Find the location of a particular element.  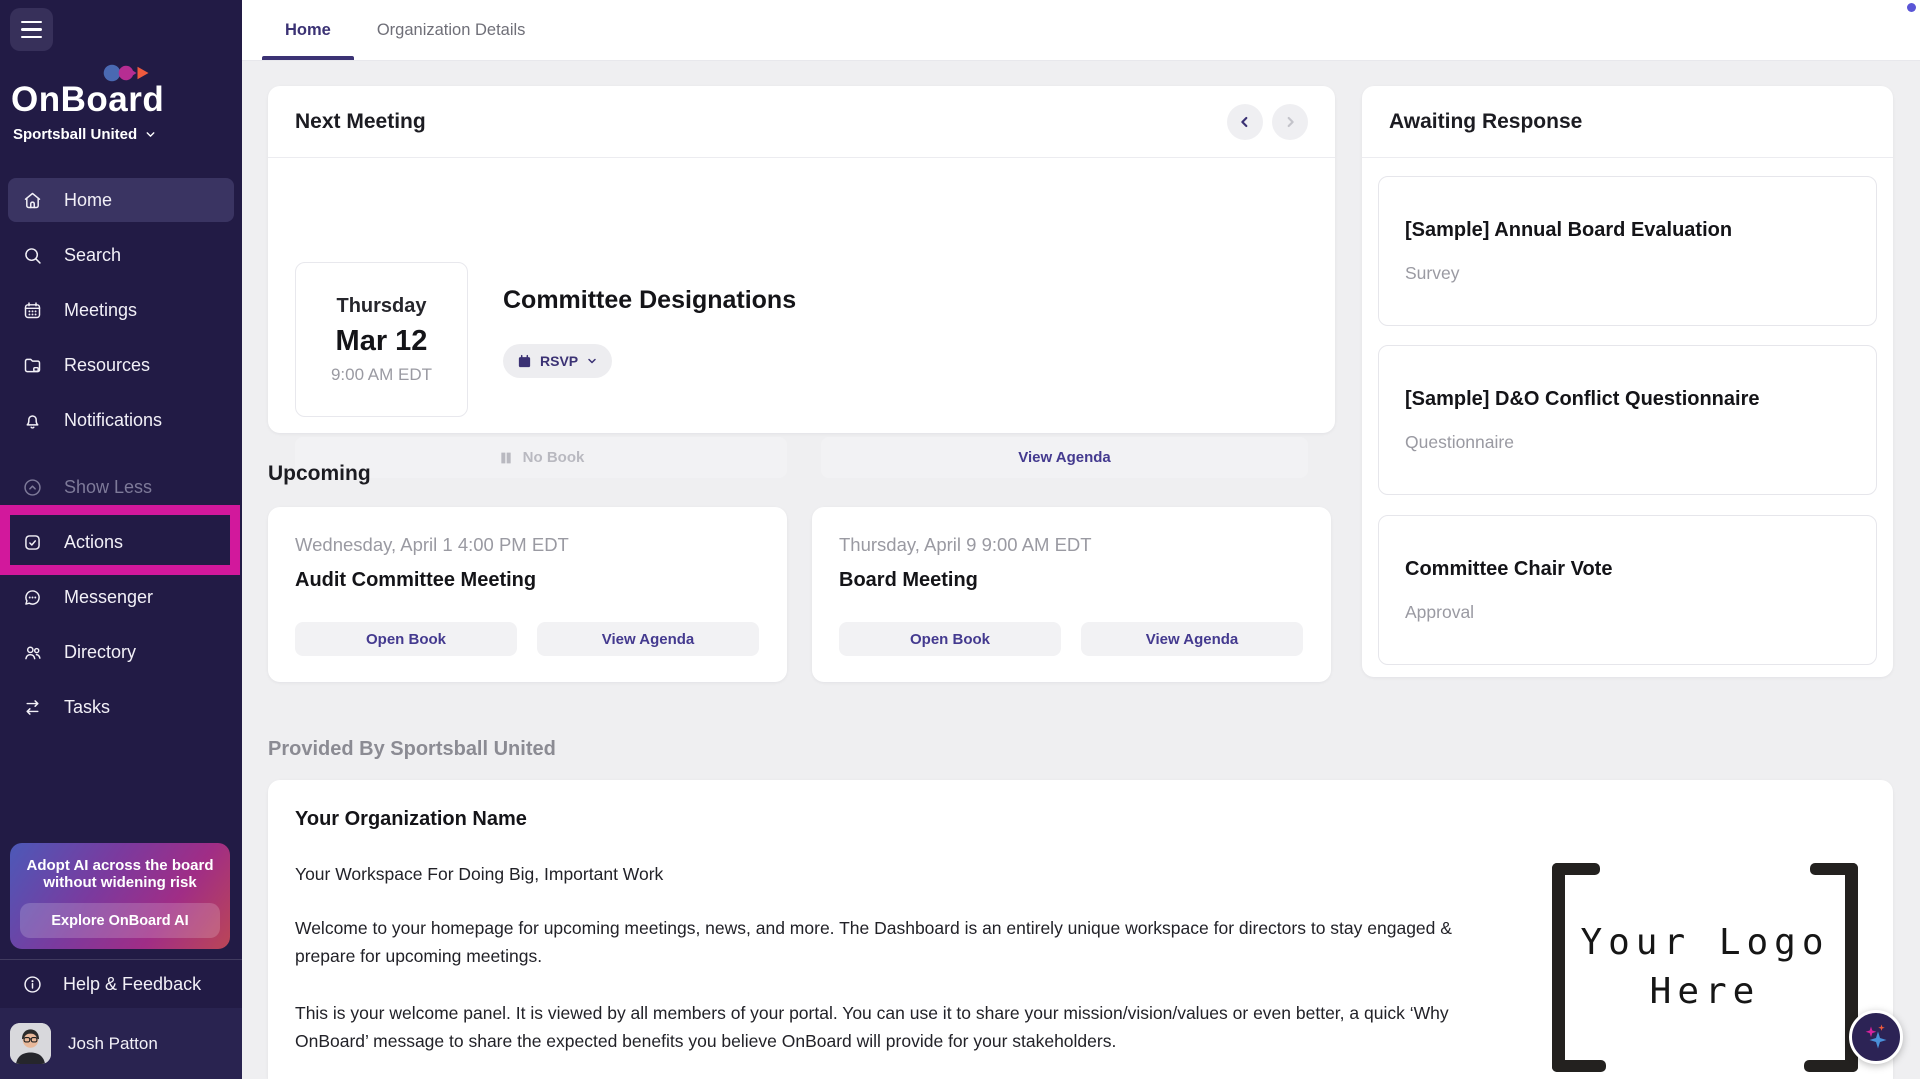

sparkle-ai-icon is located at coordinates (1876, 1036).